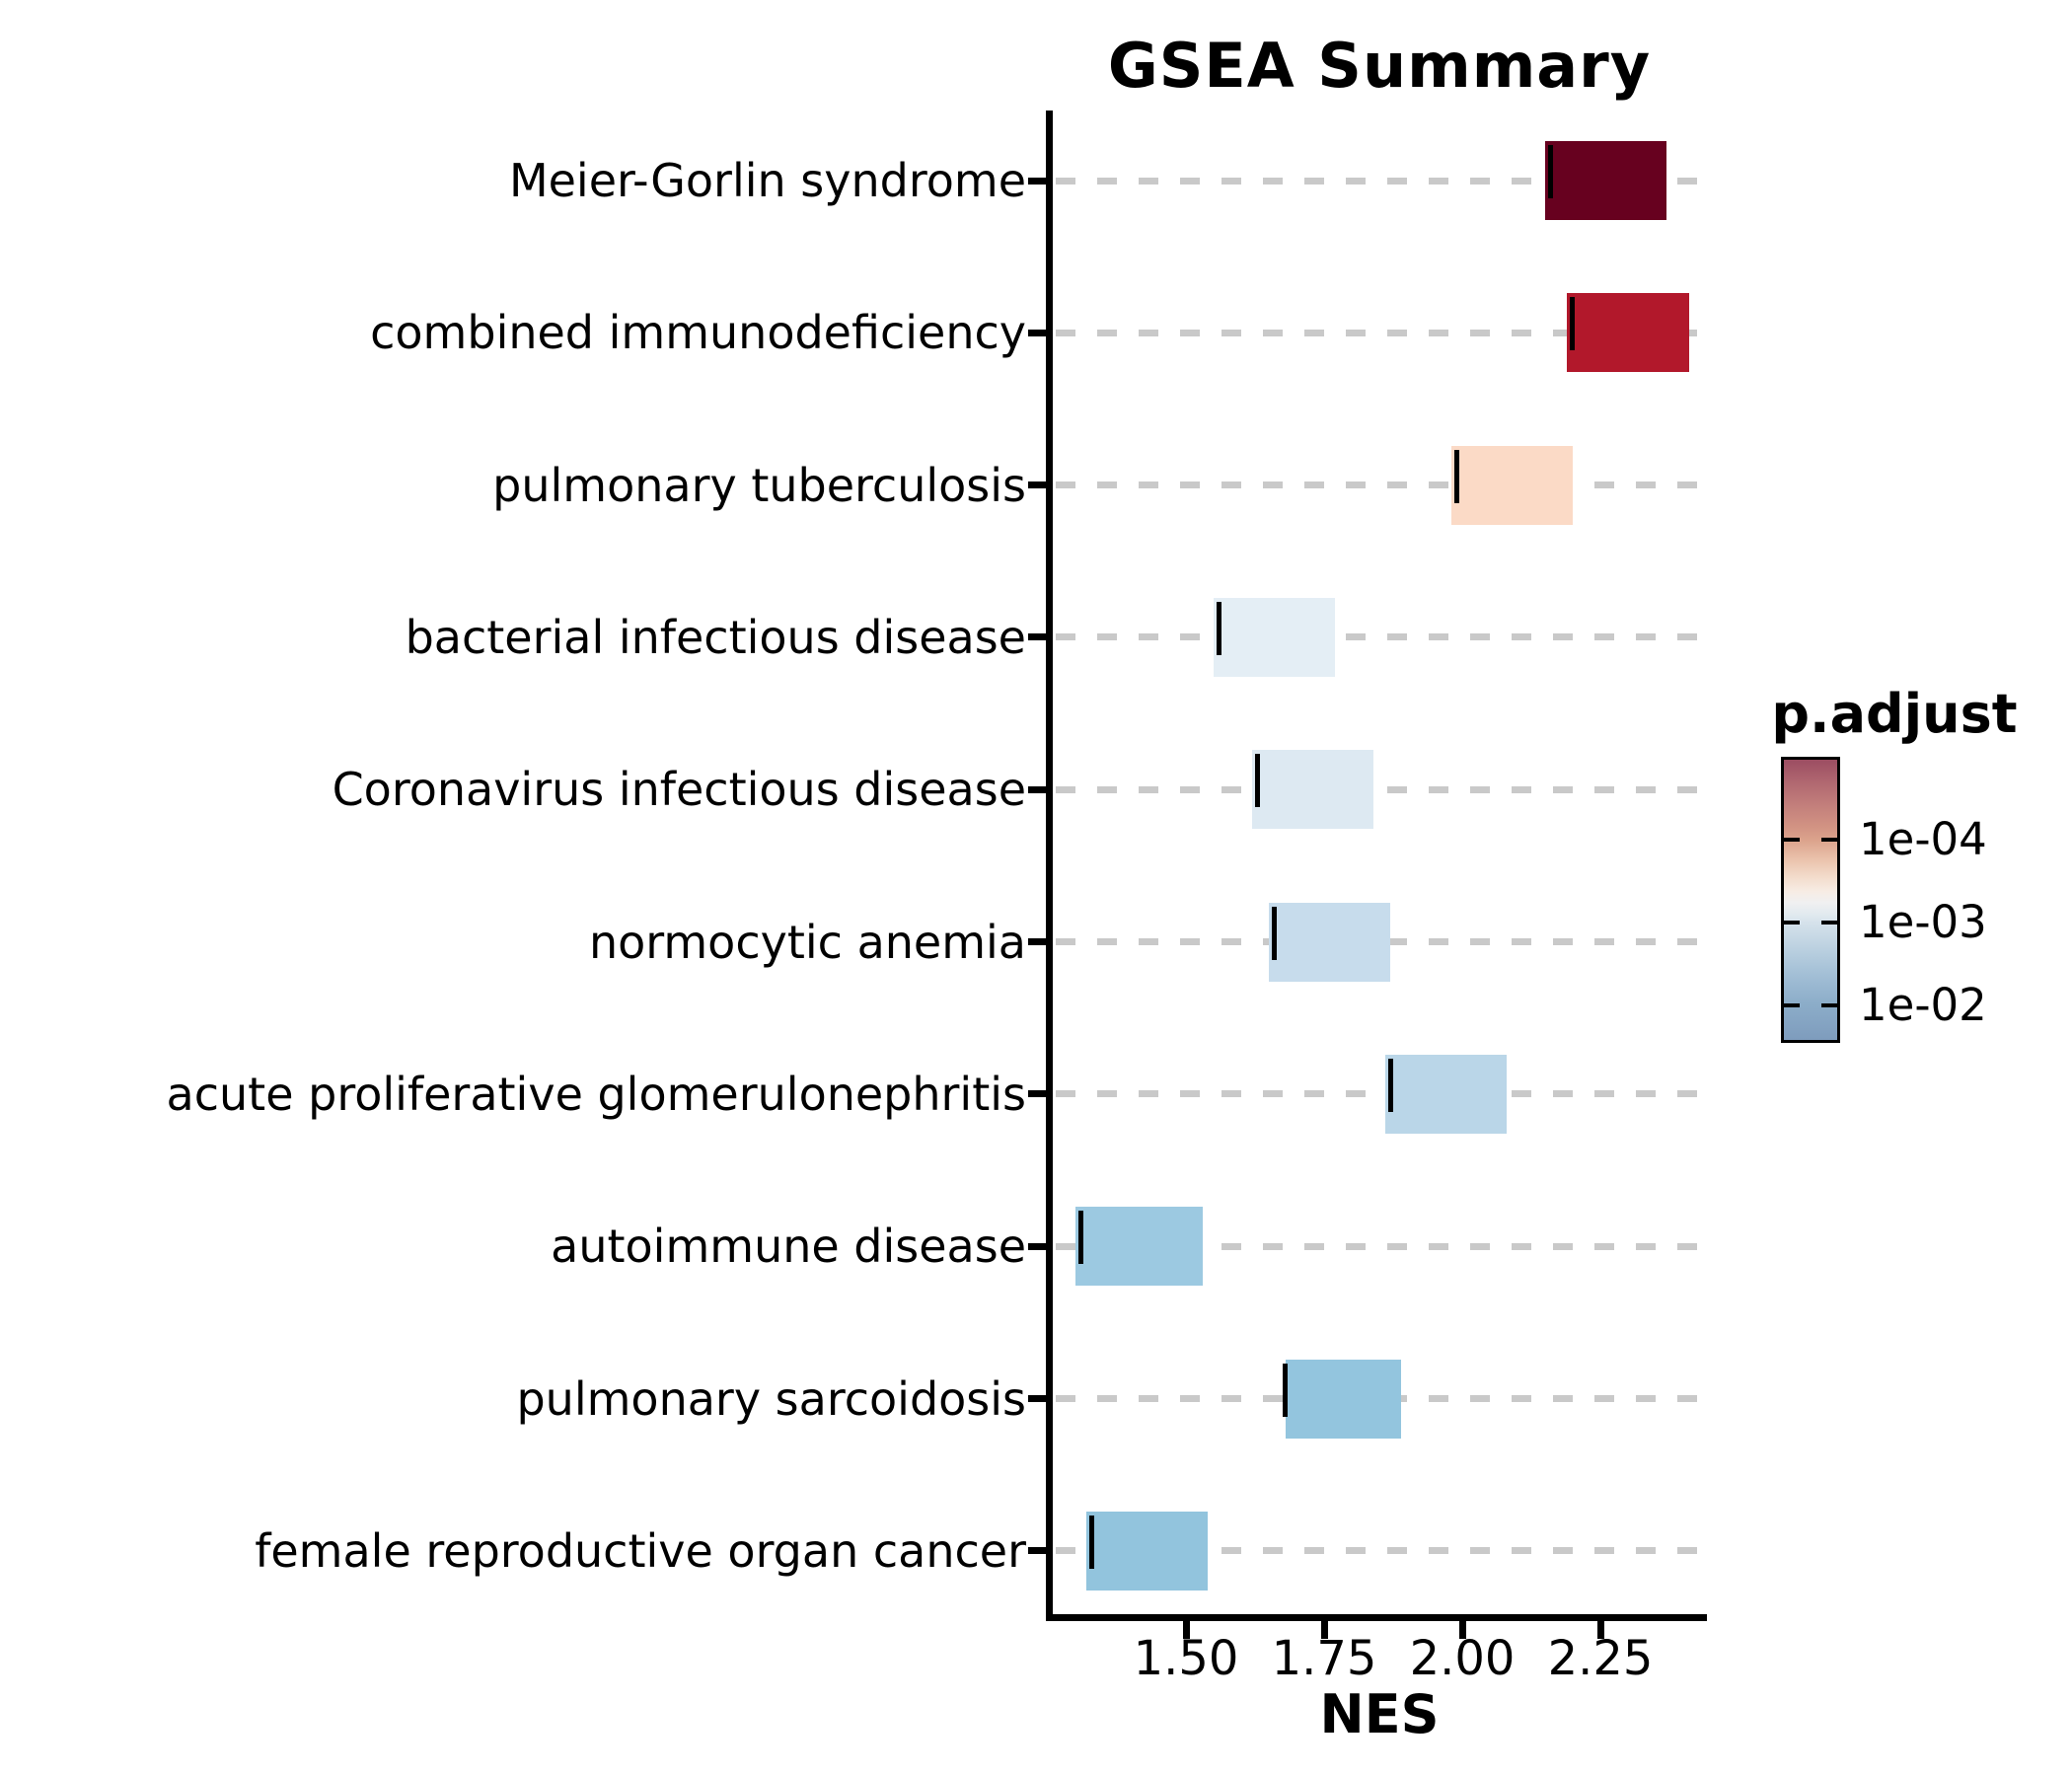 The image size is (2072, 1776). I want to click on chart-title: GSEA Summary, so click(1380, 66).